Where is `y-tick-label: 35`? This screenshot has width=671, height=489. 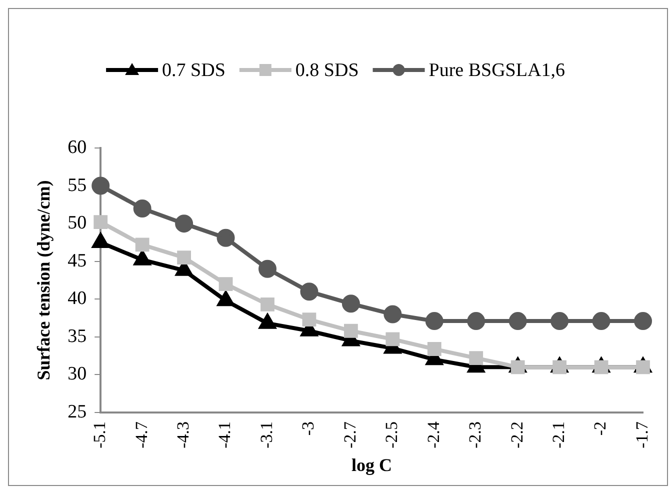 y-tick-label: 35 is located at coordinates (77, 336).